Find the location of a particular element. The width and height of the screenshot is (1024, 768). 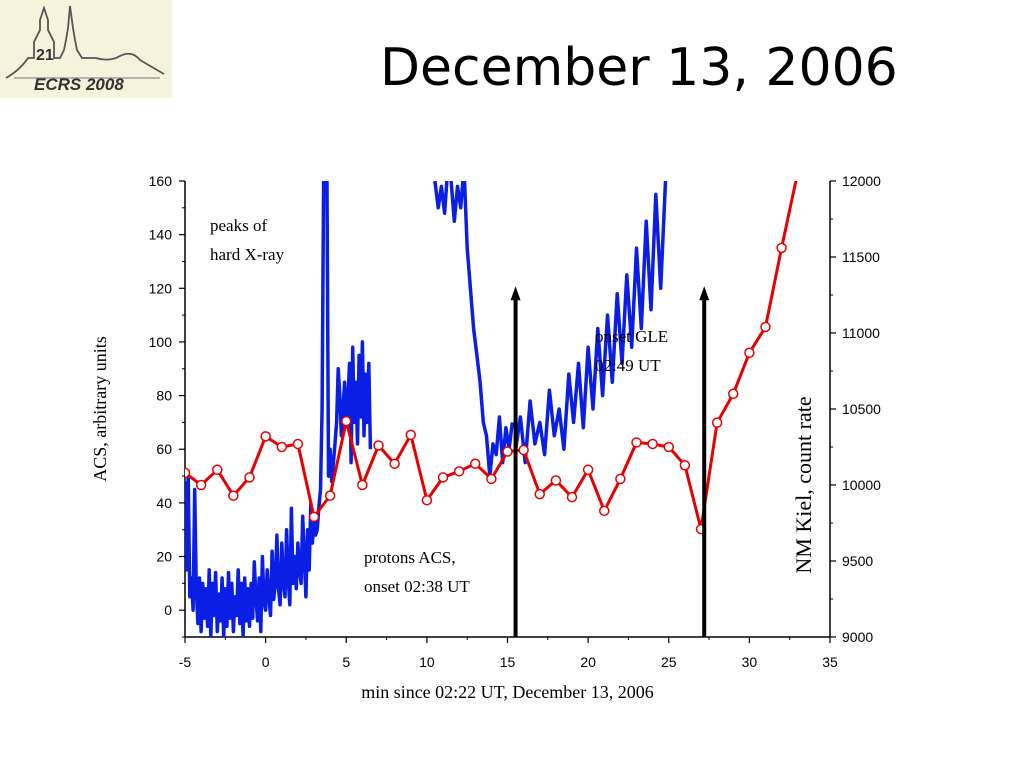

x-tick-label: 15 is located at coordinates (508, 662).